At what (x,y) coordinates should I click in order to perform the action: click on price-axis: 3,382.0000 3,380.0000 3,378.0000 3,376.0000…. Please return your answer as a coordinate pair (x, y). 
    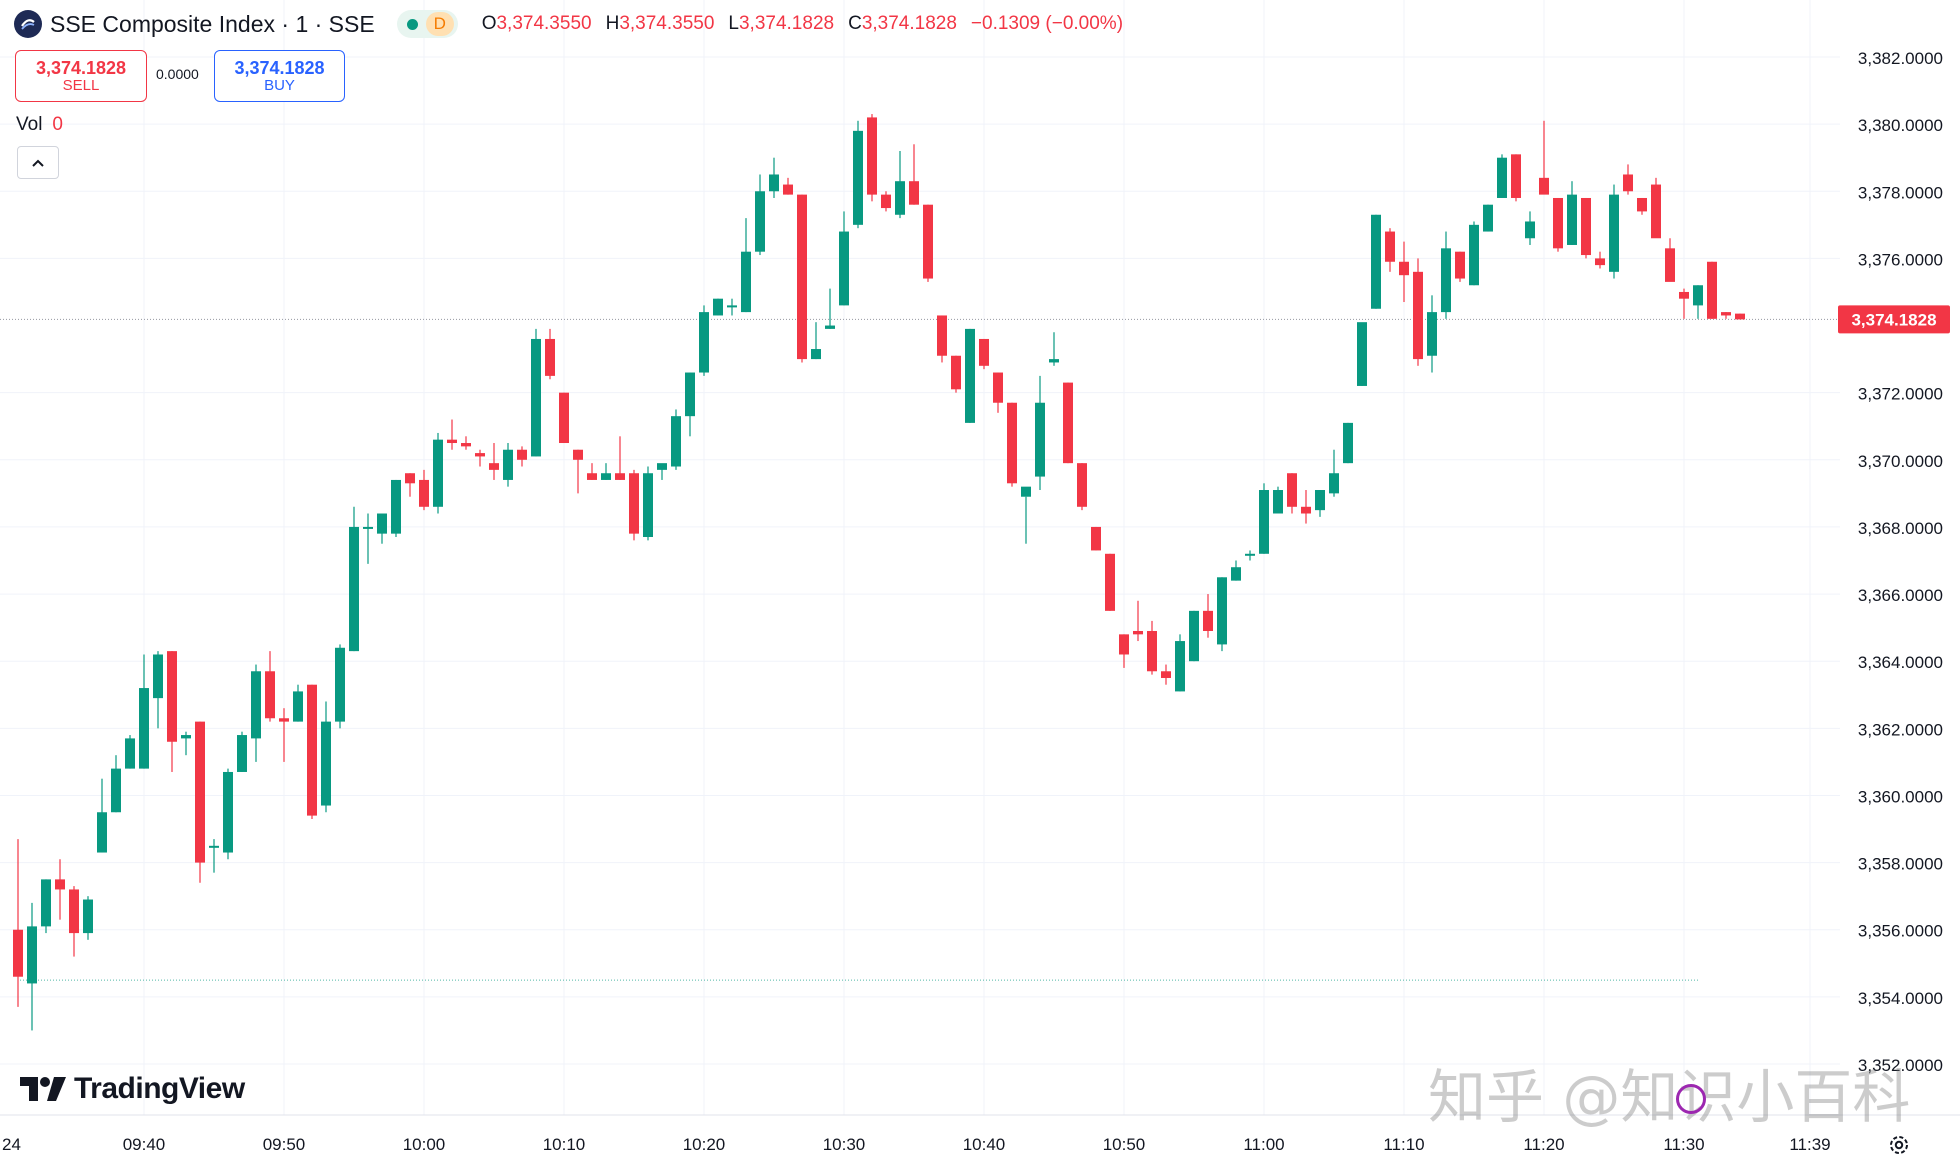
    Looking at the image, I should click on (1900, 562).